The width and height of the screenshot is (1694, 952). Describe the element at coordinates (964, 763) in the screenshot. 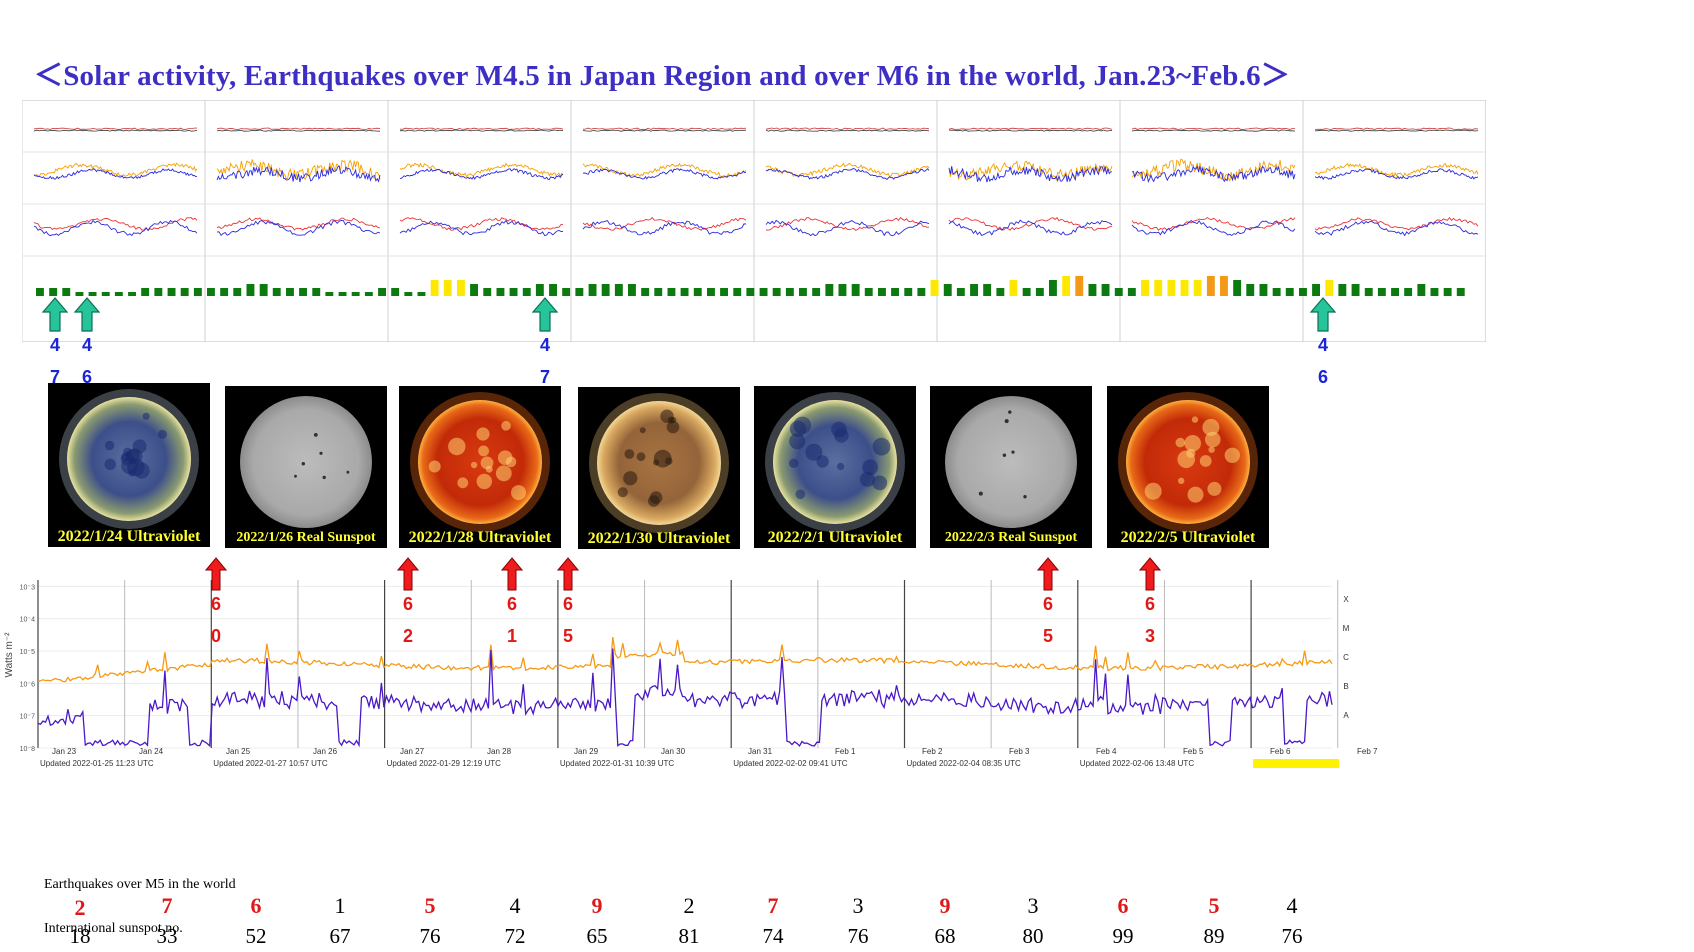

I see `updated-timestamp: Updated 2022-02-04 08:35 UTC` at that location.